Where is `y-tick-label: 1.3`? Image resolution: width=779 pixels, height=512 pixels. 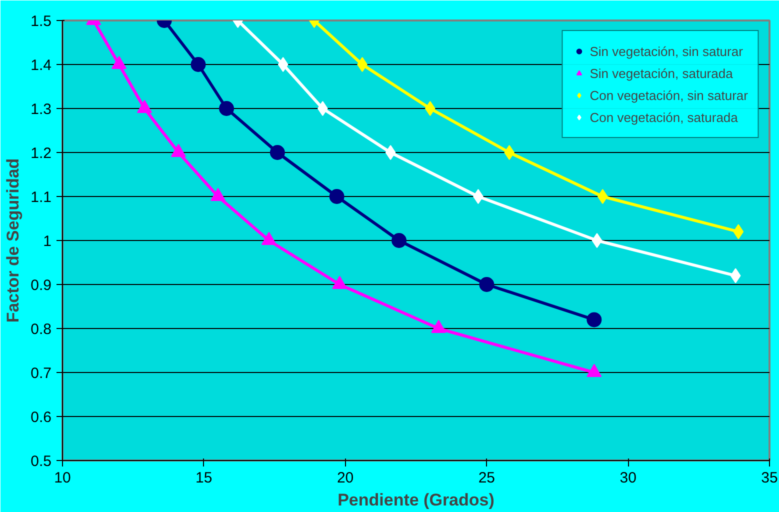
y-tick-label: 1.3 is located at coordinates (41, 109).